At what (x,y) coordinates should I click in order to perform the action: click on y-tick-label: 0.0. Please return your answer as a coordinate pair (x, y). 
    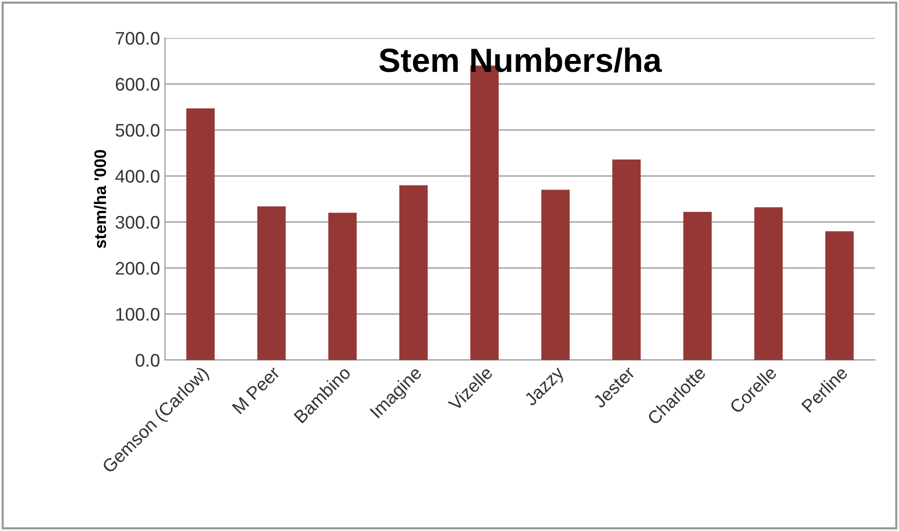
    Looking at the image, I should click on (148, 360).